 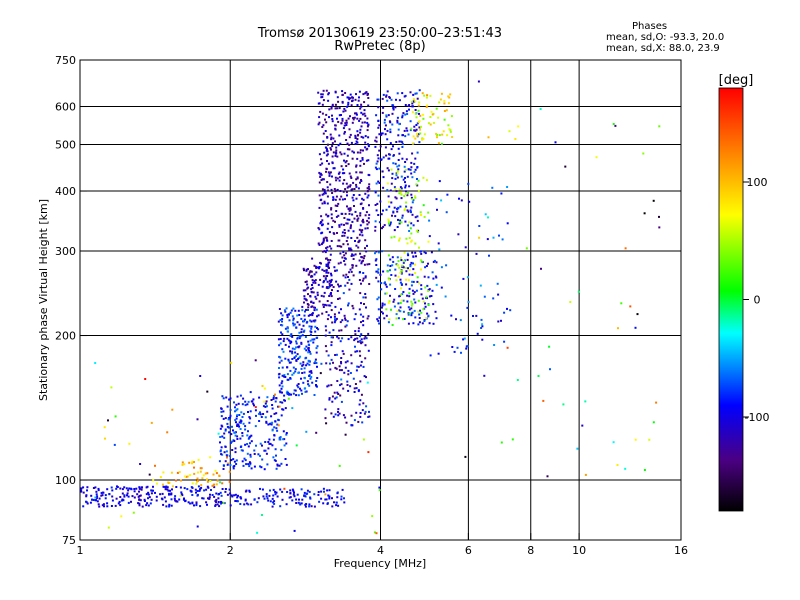 What do you see at coordinates (736, 80) in the screenshot?
I see `colorbar-label: [deg]` at bounding box center [736, 80].